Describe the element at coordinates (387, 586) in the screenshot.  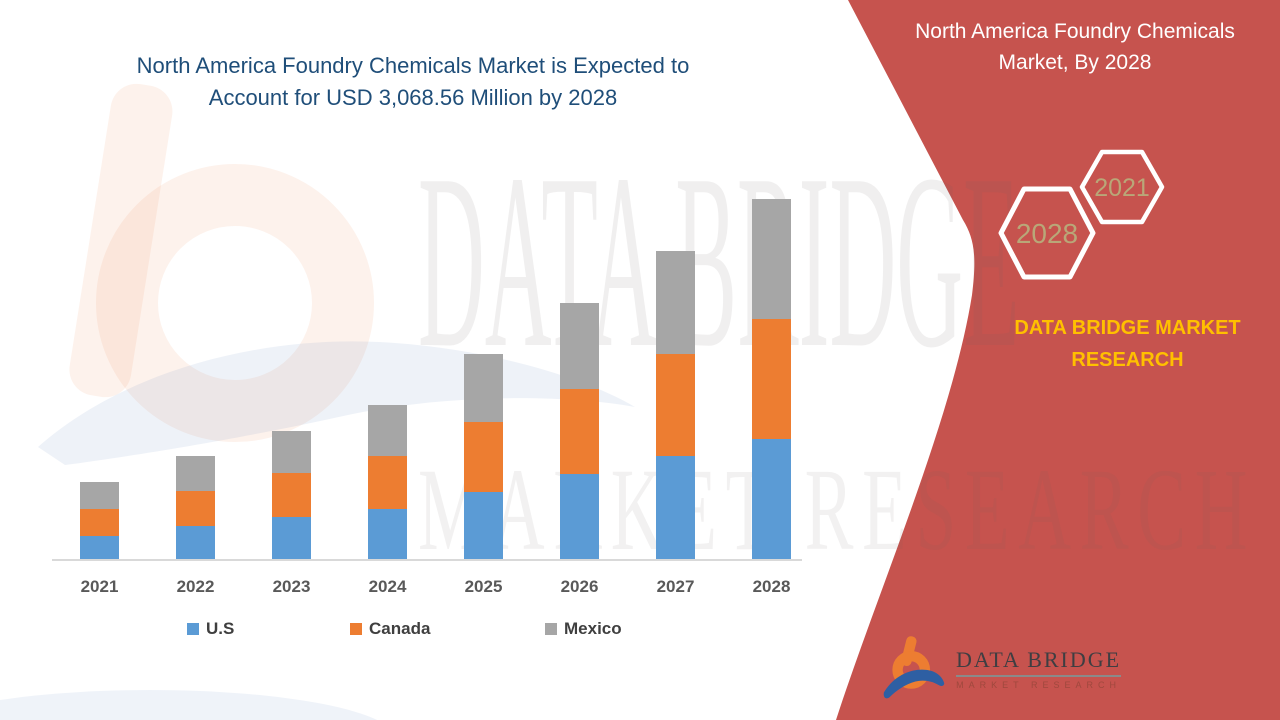
I see `x-axis-label-2024: 2024` at that location.